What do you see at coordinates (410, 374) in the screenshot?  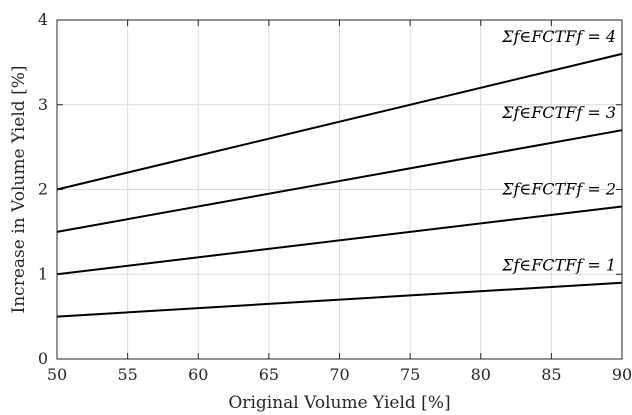 I see `x-tick-label: 75` at bounding box center [410, 374].